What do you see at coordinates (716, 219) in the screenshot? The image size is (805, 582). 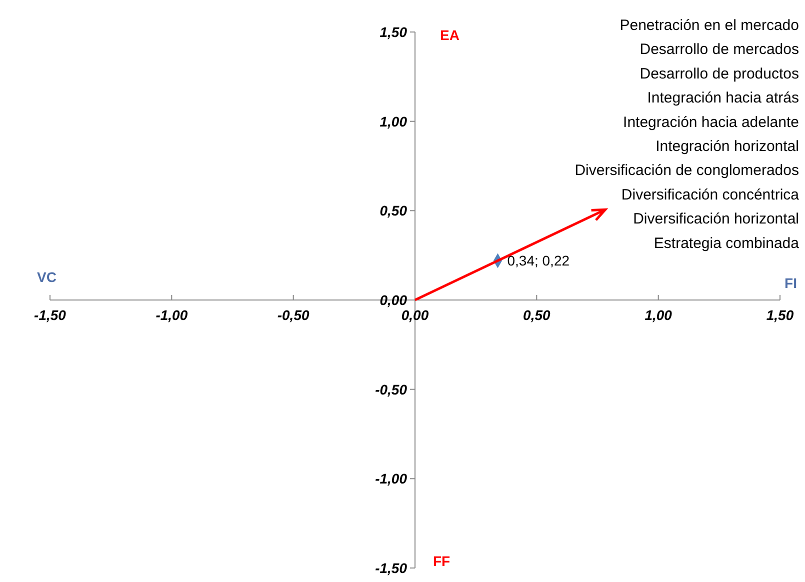 I see `annotation: Diversificación horizontal` at bounding box center [716, 219].